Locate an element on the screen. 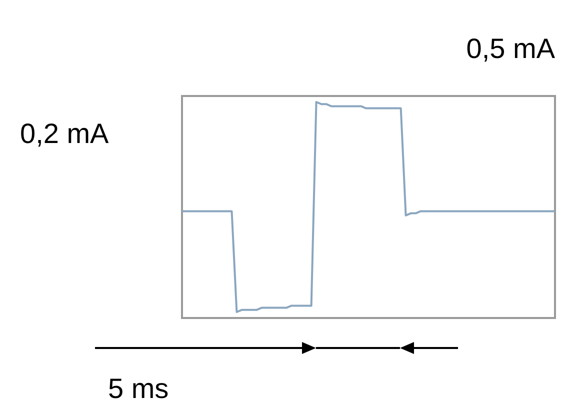 This screenshot has width=575, height=414. text: 0,2 mA is located at coordinates (65, 133).